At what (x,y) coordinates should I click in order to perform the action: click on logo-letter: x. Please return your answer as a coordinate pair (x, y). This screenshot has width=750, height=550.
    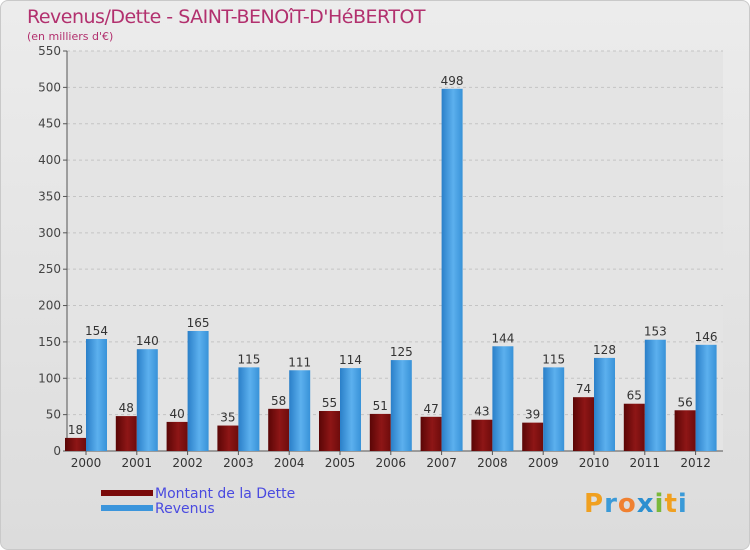
    Looking at the image, I should click on (645, 504).